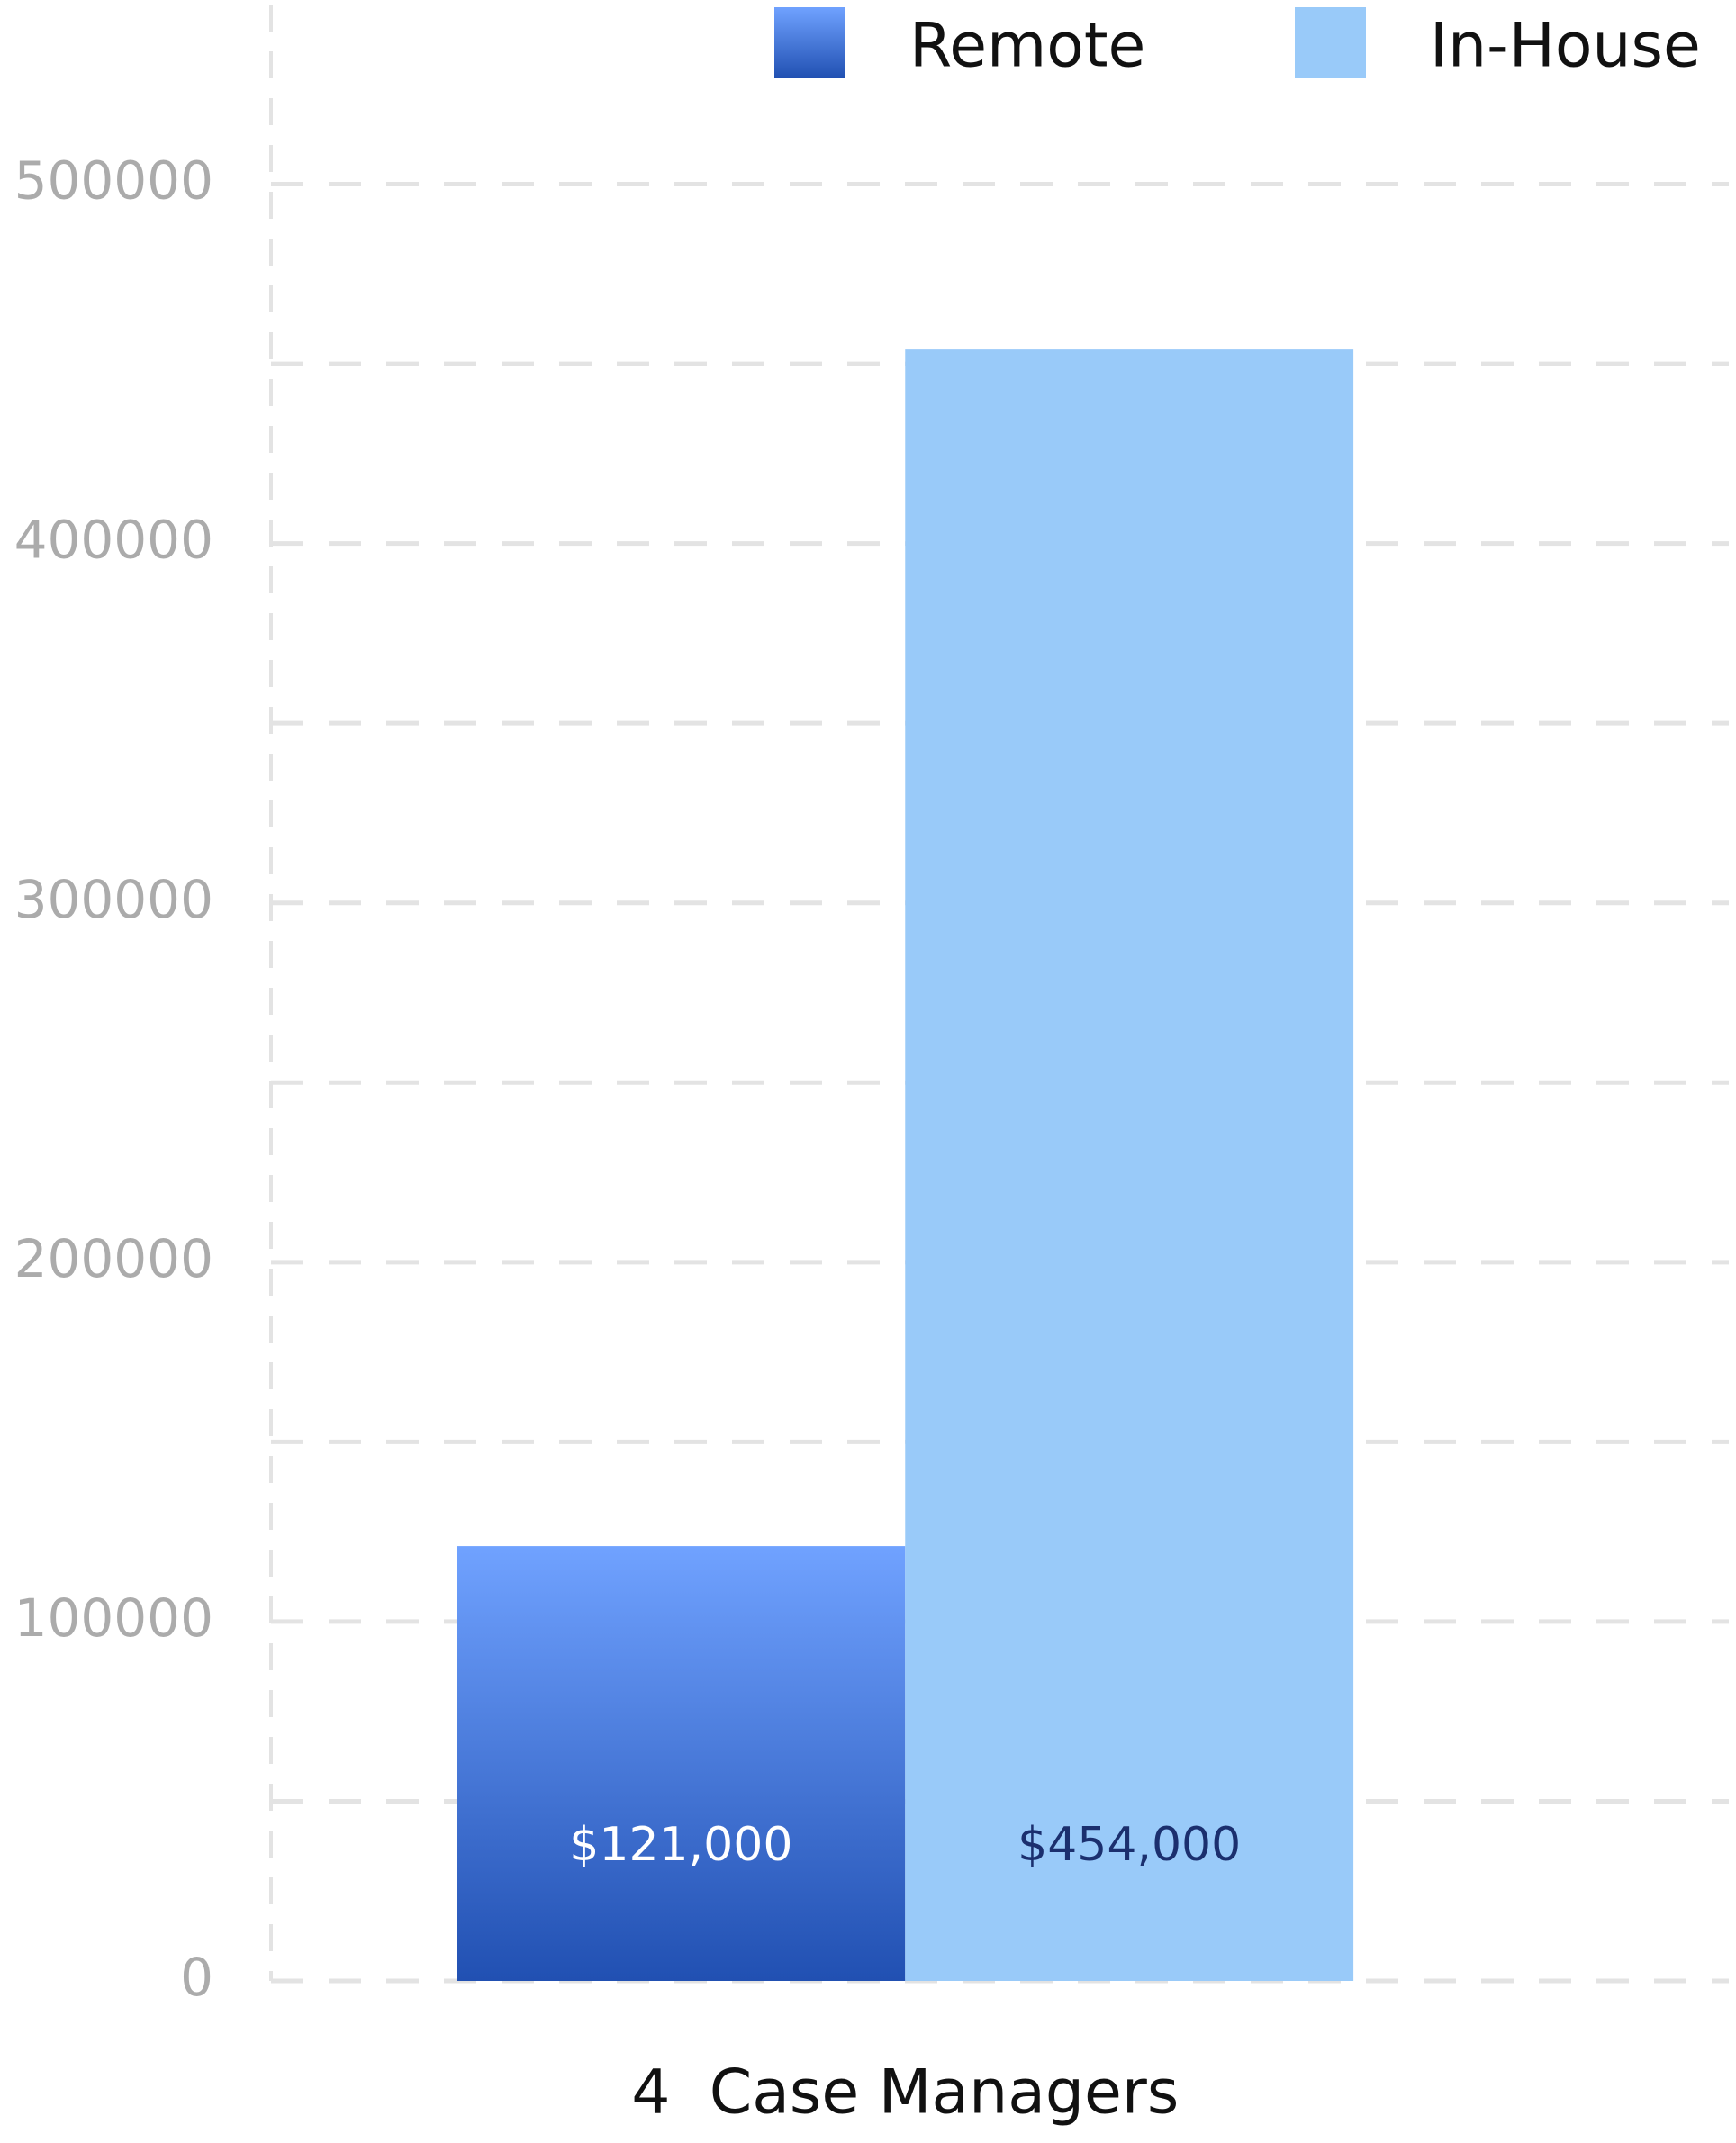  I want to click on y-tick-label: 400000, so click(113, 540).